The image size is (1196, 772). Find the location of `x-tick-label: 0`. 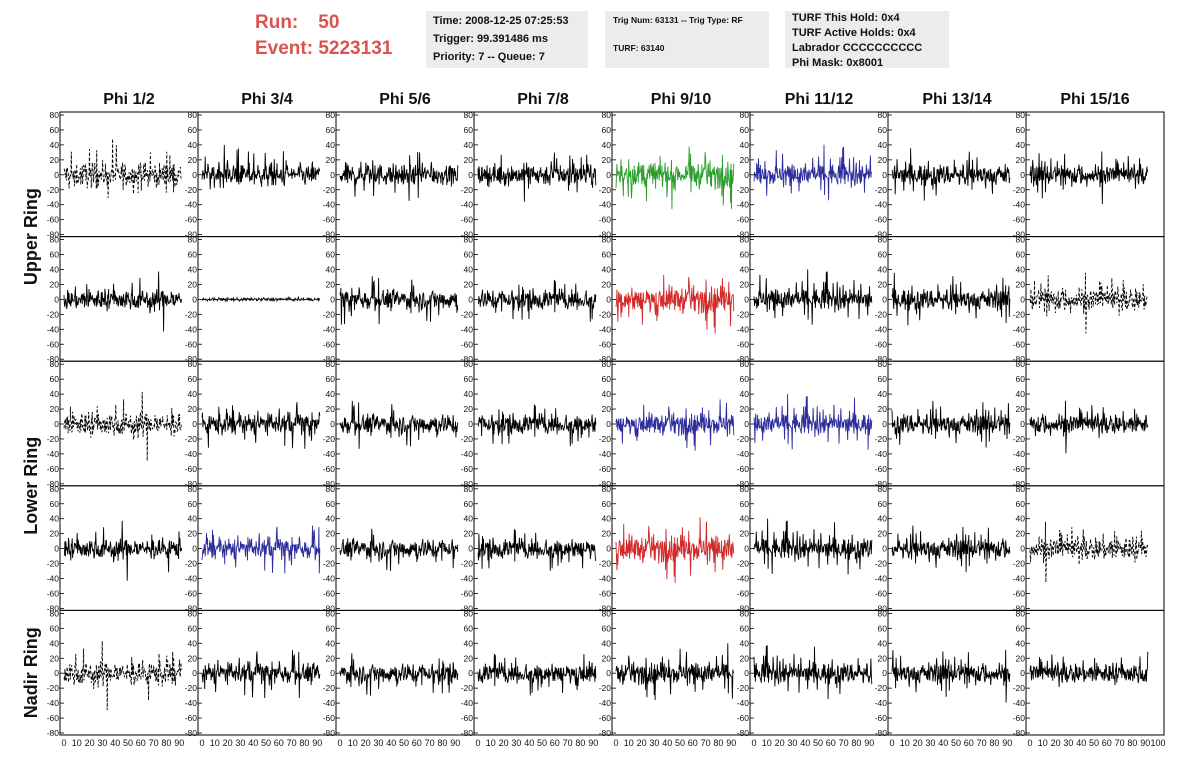

x-tick-label: 0 is located at coordinates (63, 743).